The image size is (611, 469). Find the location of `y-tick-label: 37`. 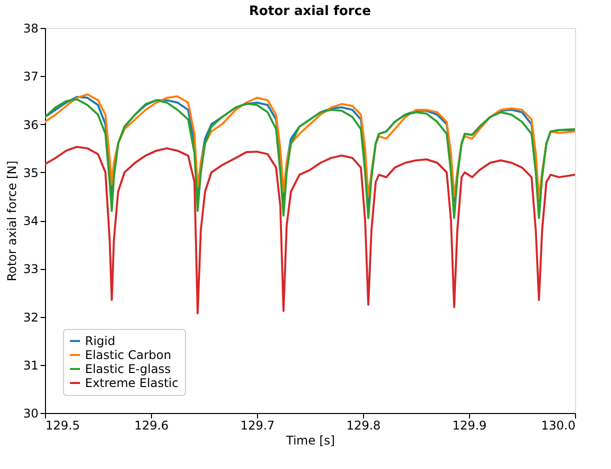

y-tick-label: 37 is located at coordinates (30, 77).